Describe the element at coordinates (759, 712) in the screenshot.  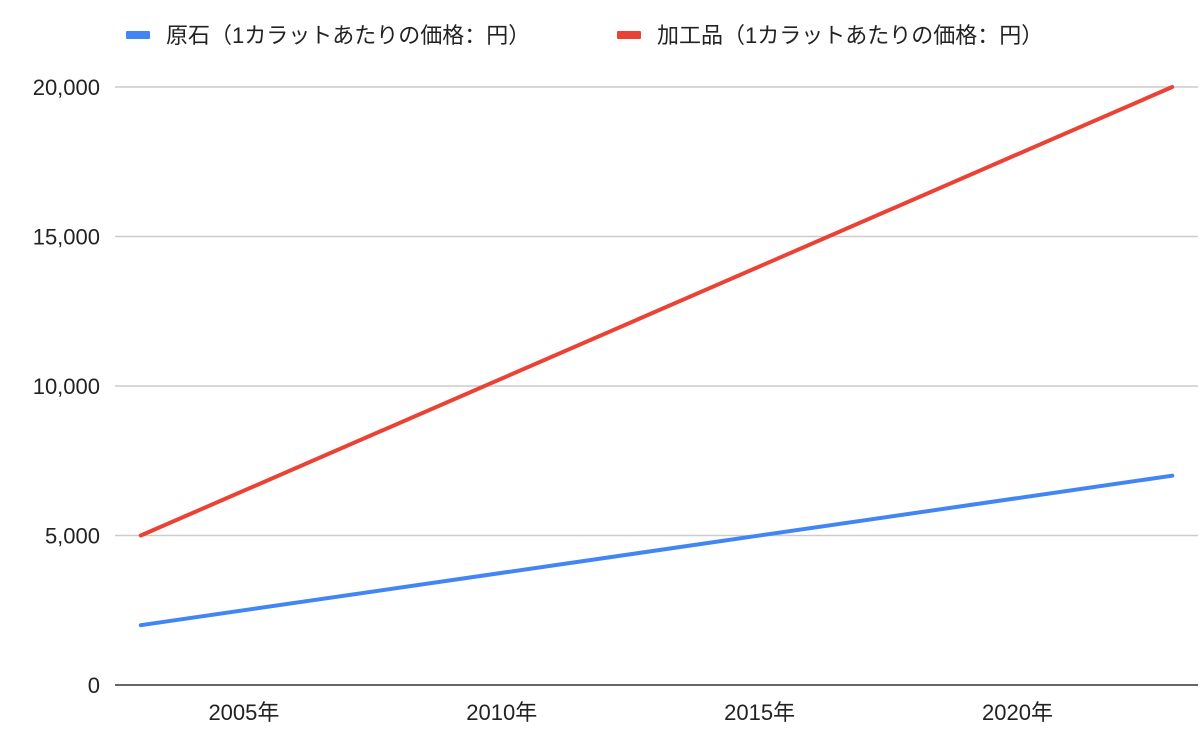
I see `x-tick-label: 2015年` at that location.